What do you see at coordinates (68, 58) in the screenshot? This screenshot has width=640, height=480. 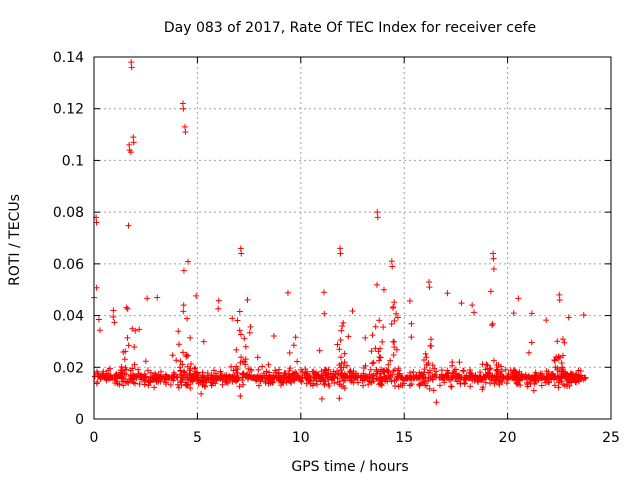 I see `y-tick-label: 0.14` at bounding box center [68, 58].